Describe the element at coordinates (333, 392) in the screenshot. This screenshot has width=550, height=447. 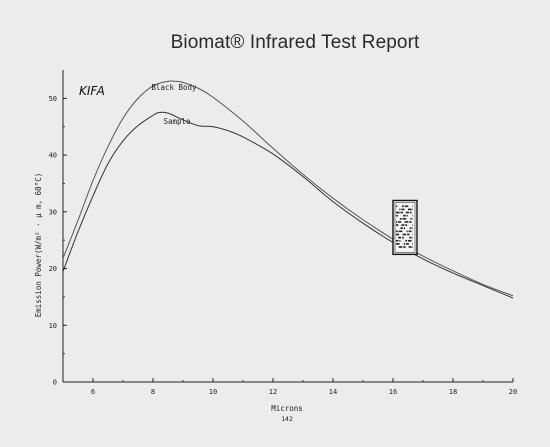
I see `x-tick-label: 14` at that location.